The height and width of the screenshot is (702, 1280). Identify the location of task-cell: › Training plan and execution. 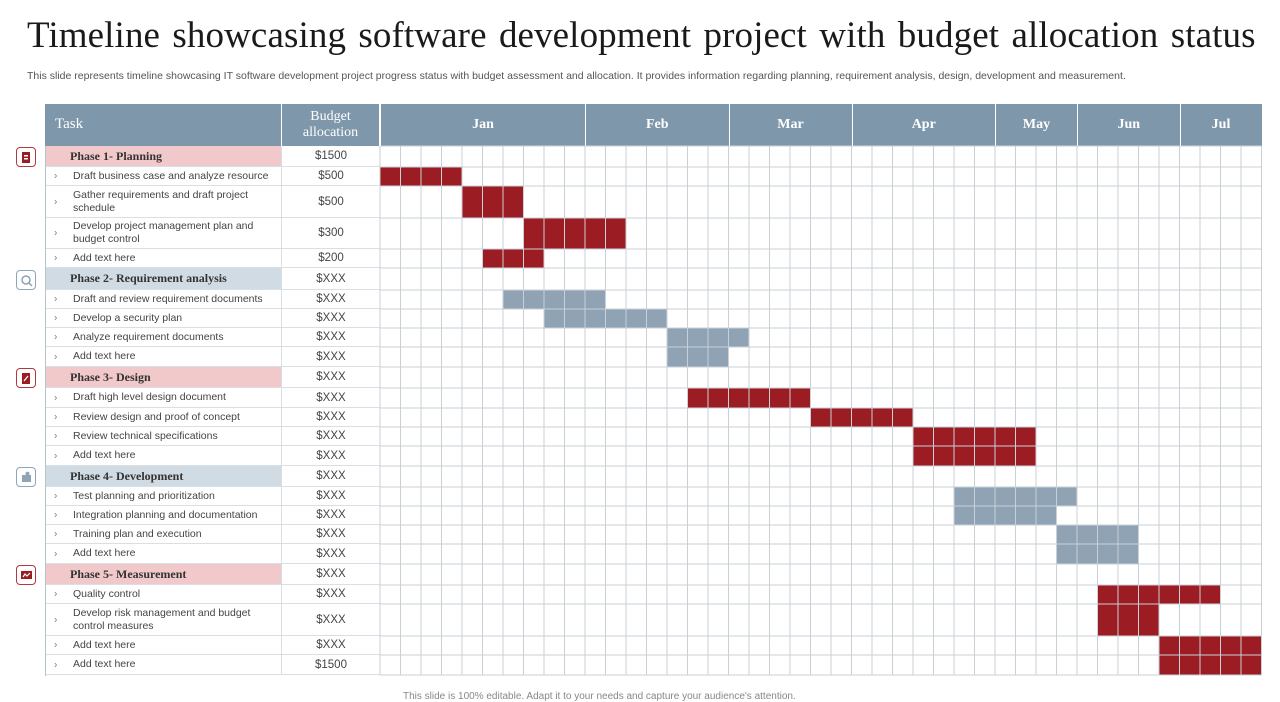
(163, 534).